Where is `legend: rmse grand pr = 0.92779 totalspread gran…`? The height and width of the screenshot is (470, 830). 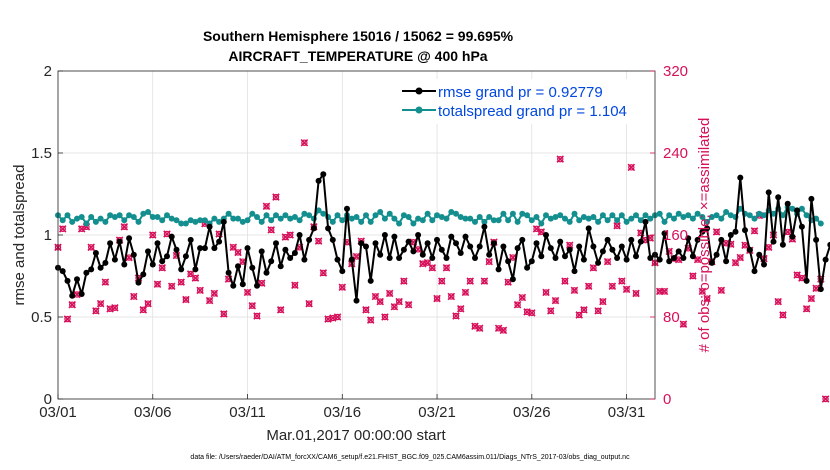
legend: rmse grand pr = 0.92779 totalspread gran… is located at coordinates (524, 101).